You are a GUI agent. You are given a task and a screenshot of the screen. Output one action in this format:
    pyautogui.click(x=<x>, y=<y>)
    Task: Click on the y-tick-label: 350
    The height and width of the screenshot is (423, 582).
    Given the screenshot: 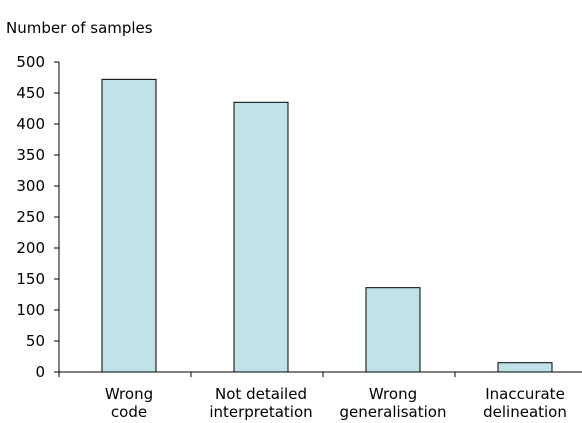 What is the action you would take?
    pyautogui.click(x=30, y=155)
    